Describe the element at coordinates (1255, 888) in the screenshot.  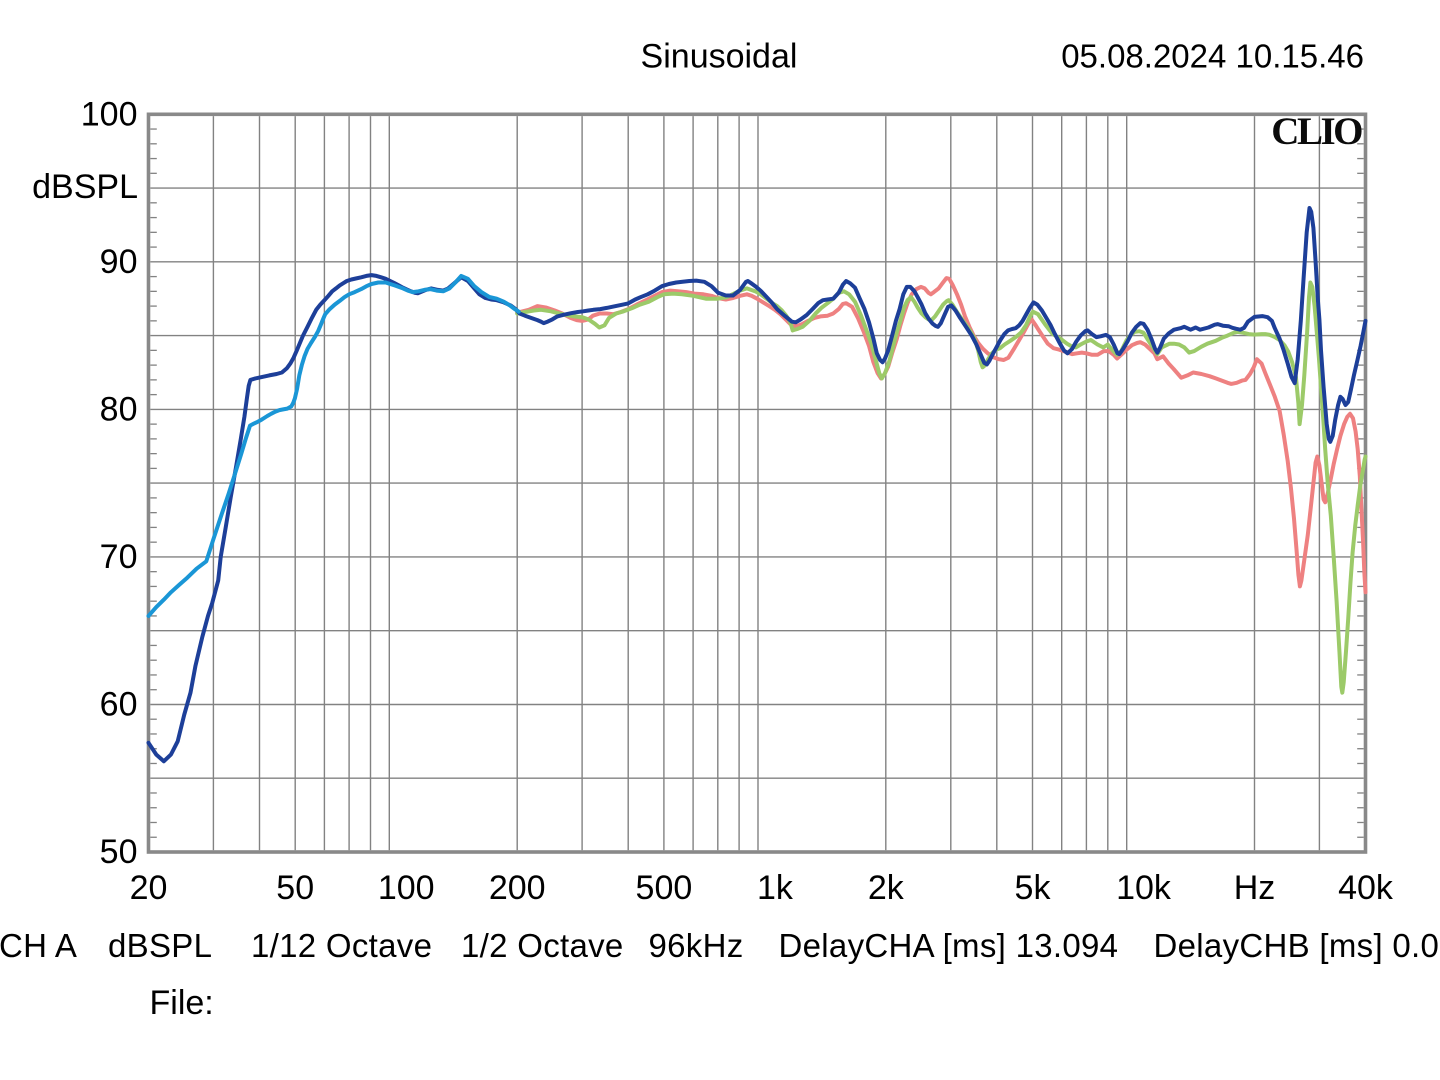
I see `svg-text: Hz` at that location.